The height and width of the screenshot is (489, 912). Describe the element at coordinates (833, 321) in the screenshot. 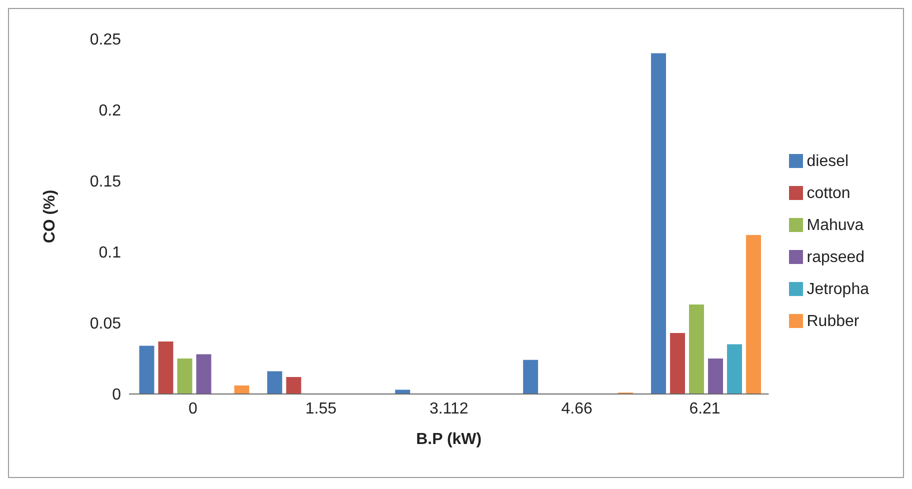

I see `legend-label: Rubber` at that location.